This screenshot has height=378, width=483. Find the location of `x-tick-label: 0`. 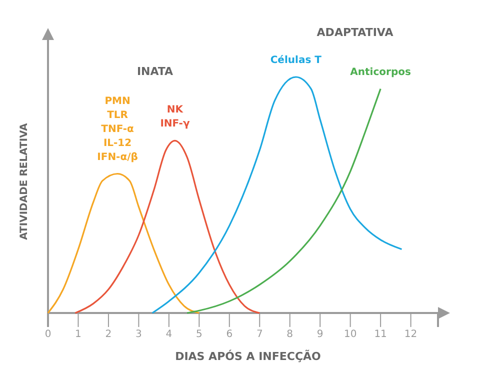

x-tick-label: 0 is located at coordinates (48, 334).